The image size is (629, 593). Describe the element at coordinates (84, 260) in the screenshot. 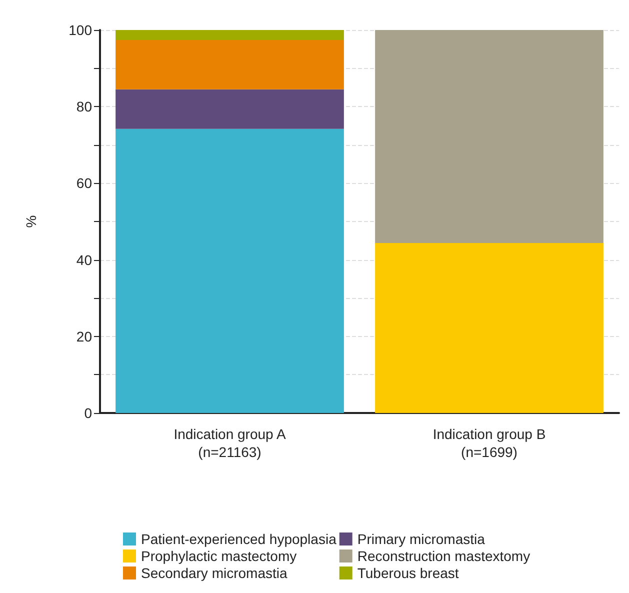

I see `y-tick-label: 40` at that location.